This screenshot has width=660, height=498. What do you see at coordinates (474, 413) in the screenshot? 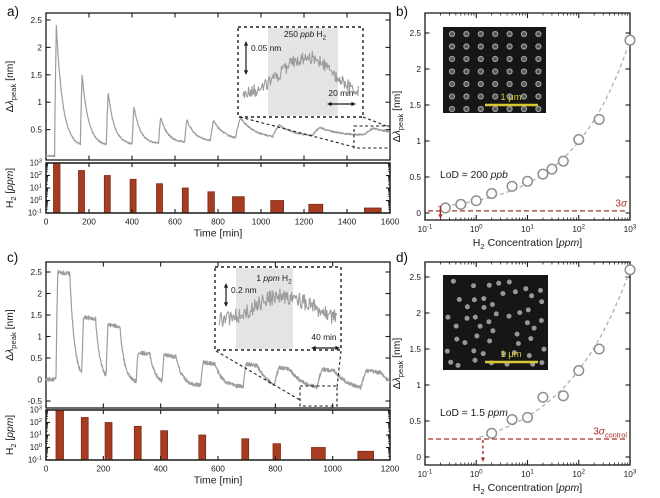
I see `lod-label: LoD = 1.5 ppm` at bounding box center [474, 413].